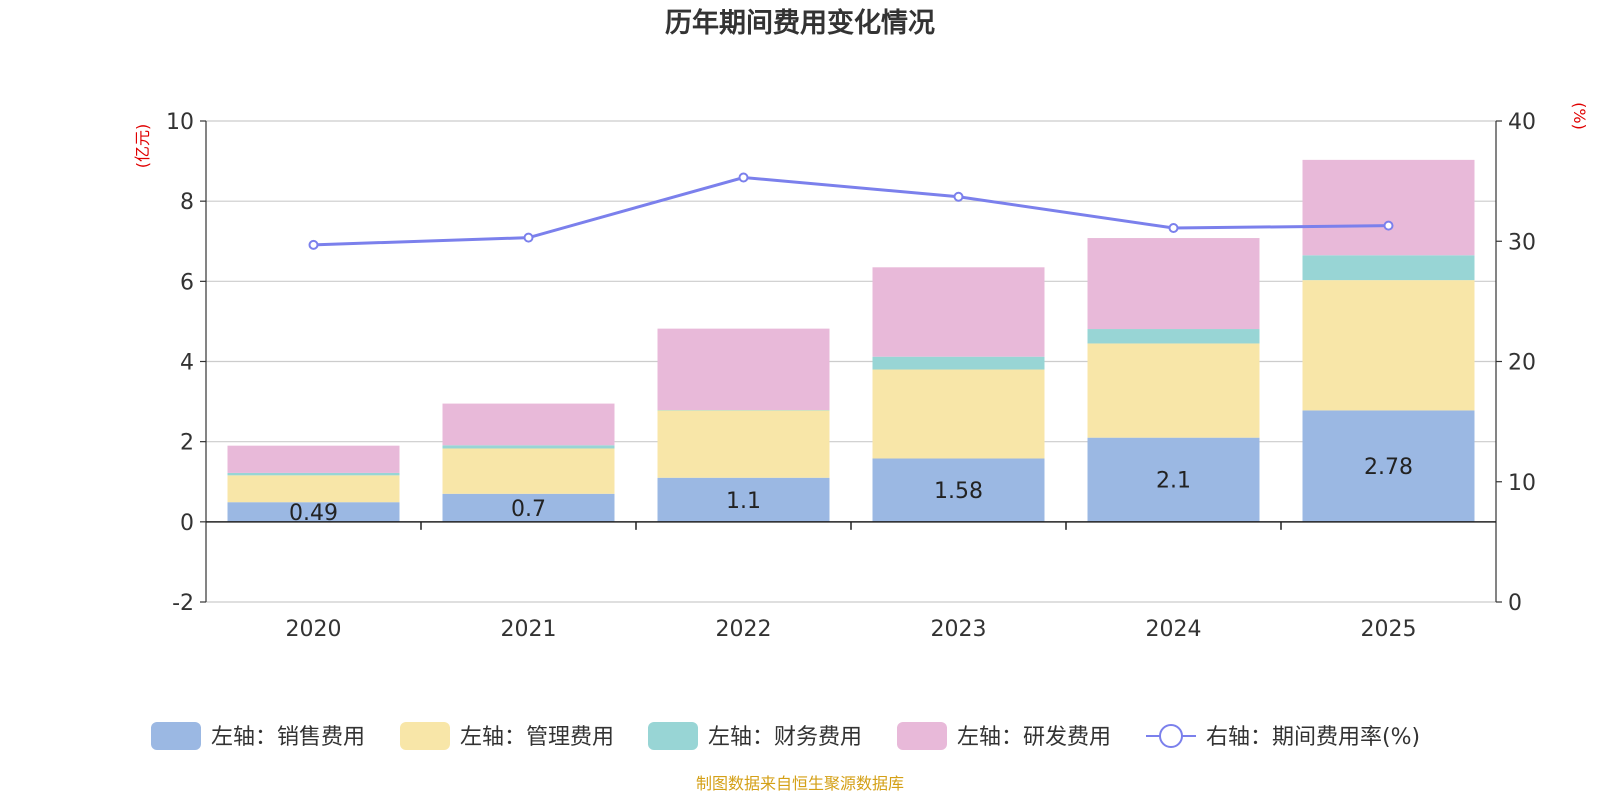 This screenshot has height=800, width=1600. Describe the element at coordinates (744, 629) in the screenshot. I see `x-tick-label: 2022` at that location.